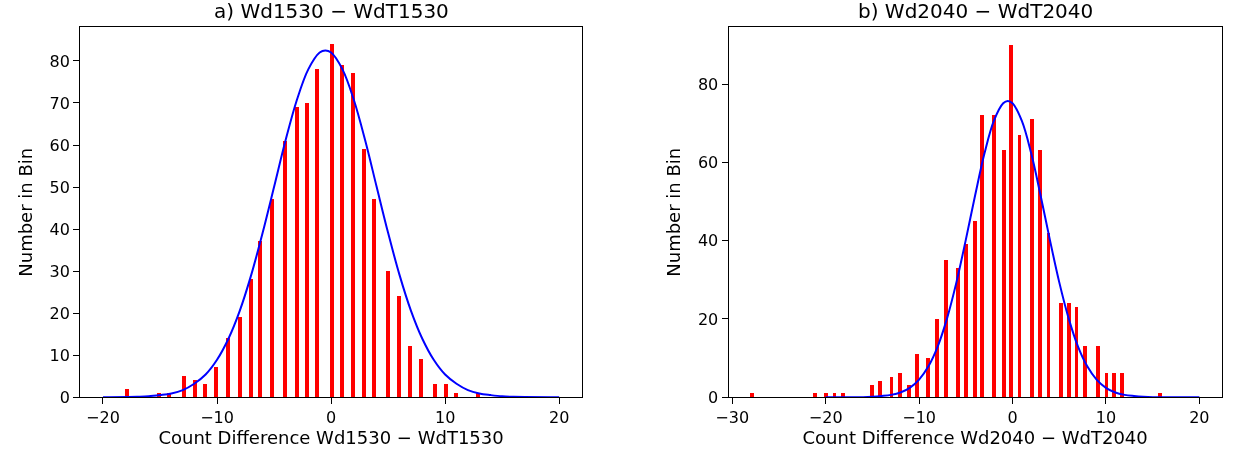 This screenshot has height=465, width=1234. I want to click on x-axis-title: Count Difference Wd2040 − WdT2040, so click(975, 438).